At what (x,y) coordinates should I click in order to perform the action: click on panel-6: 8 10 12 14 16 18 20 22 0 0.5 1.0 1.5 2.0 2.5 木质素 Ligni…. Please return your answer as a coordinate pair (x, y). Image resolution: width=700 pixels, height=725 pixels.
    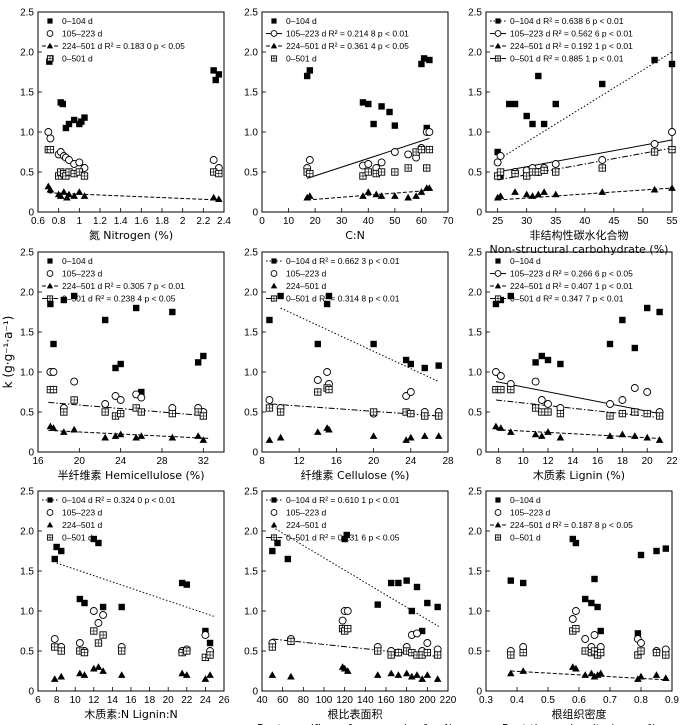
    Looking at the image, I should click on (573, 365).